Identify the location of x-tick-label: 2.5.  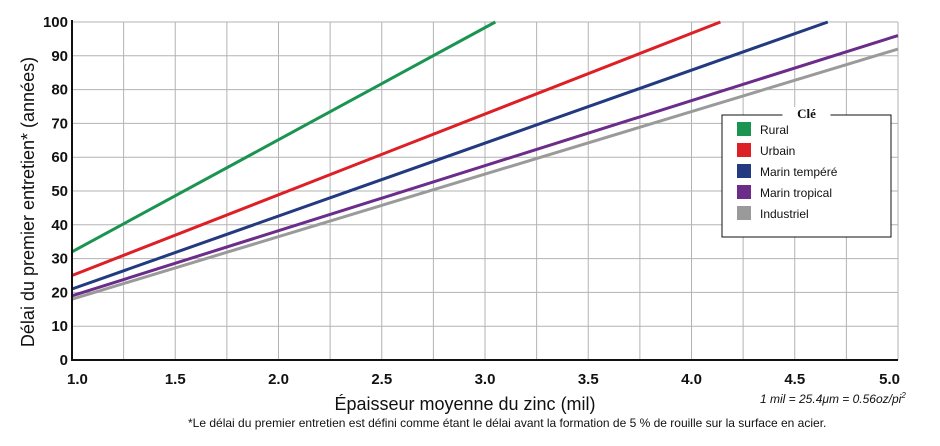
(381, 379).